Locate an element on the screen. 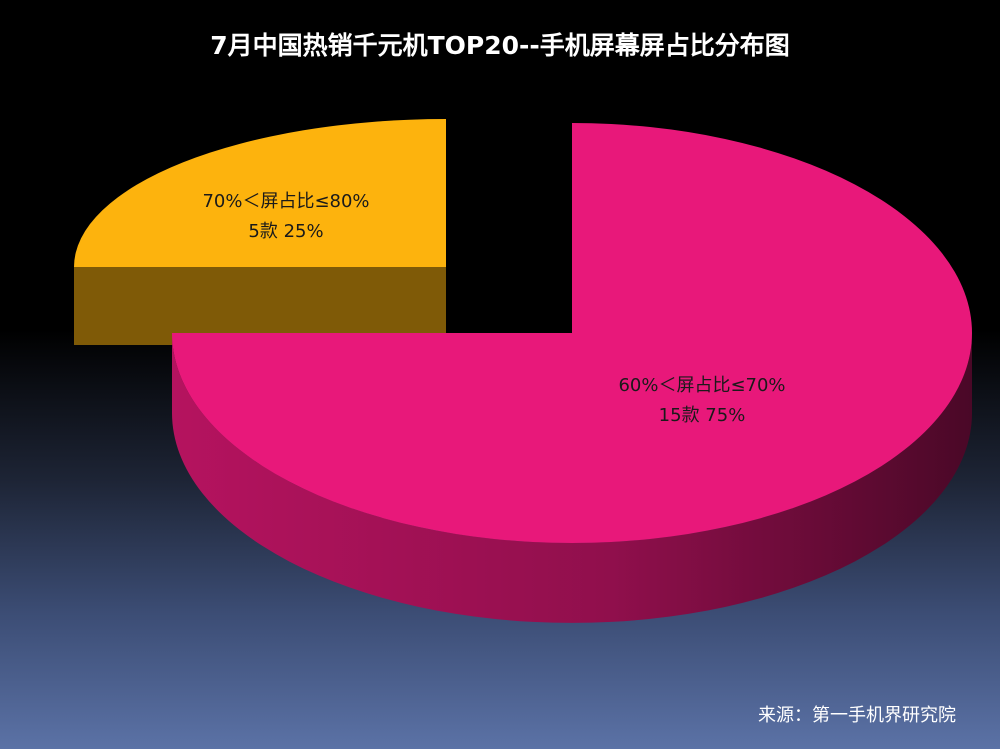 The width and height of the screenshot is (1000, 749). pie-slice-2: 70%＜屏占比≤80% 5款 25% is located at coordinates (260, 232).